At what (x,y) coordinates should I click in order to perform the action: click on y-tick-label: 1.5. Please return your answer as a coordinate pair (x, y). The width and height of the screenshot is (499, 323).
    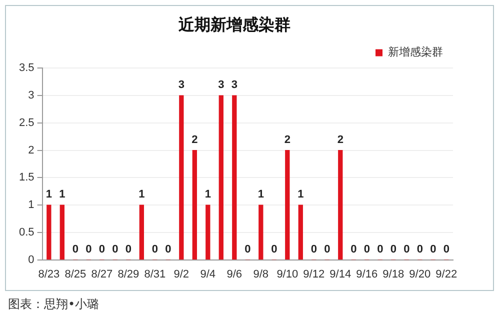
    Looking at the image, I should click on (26, 178).